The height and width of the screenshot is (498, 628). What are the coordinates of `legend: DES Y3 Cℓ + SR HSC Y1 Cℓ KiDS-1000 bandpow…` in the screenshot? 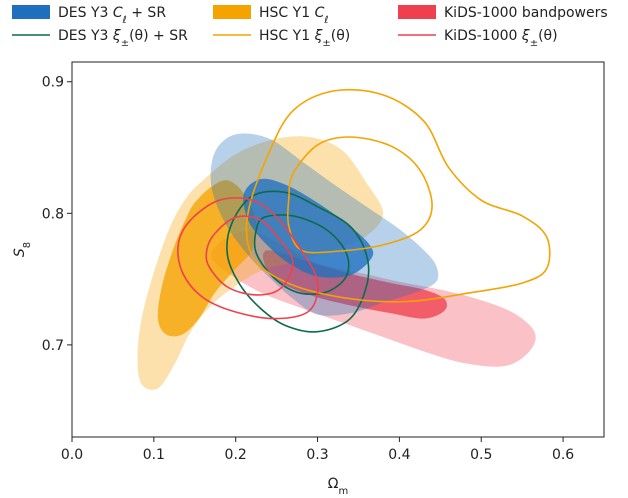 It's located at (310, 27).